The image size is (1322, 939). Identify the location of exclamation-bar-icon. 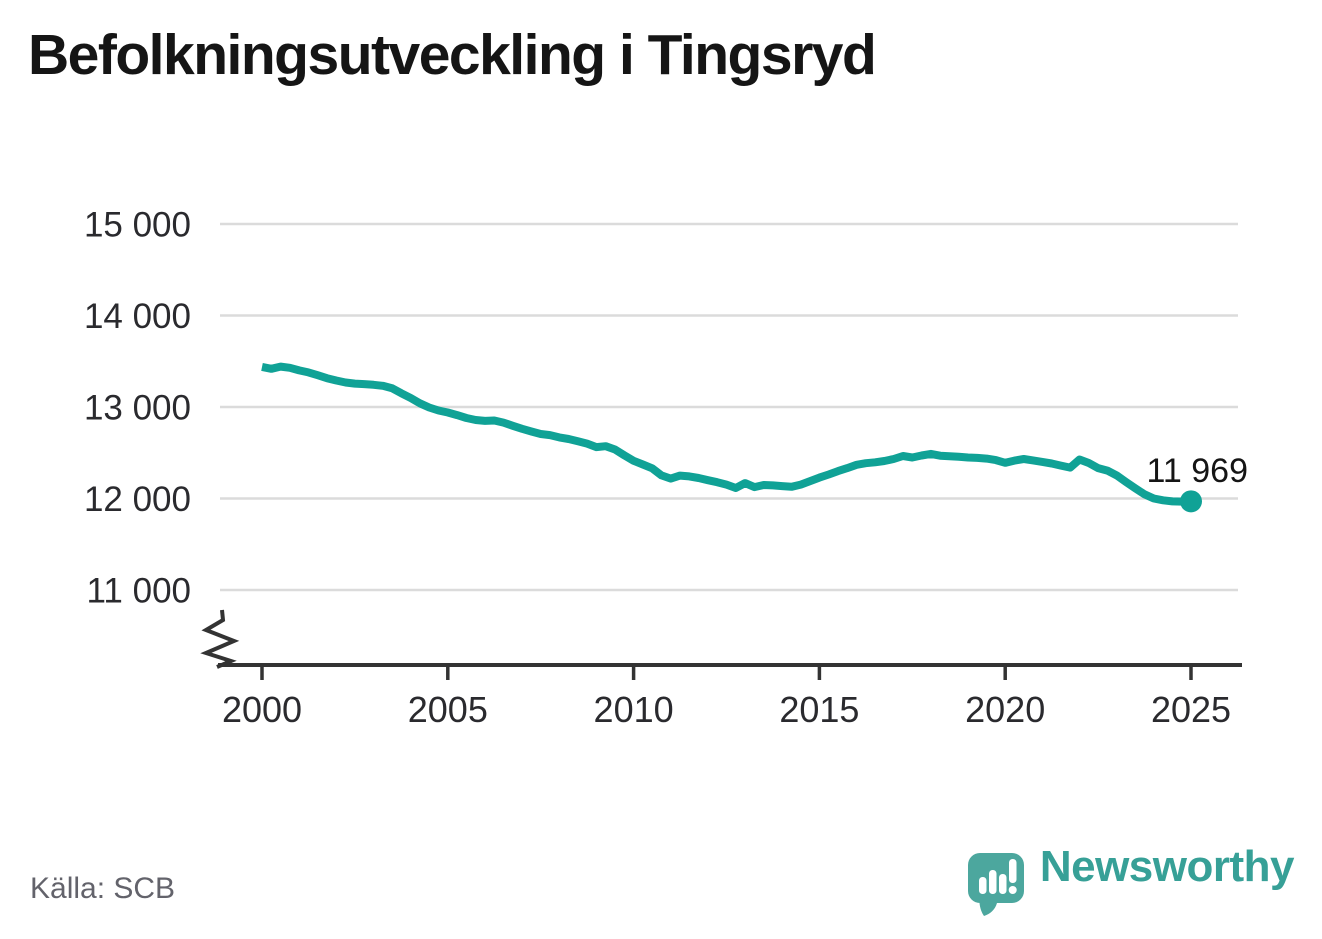
(1012, 871).